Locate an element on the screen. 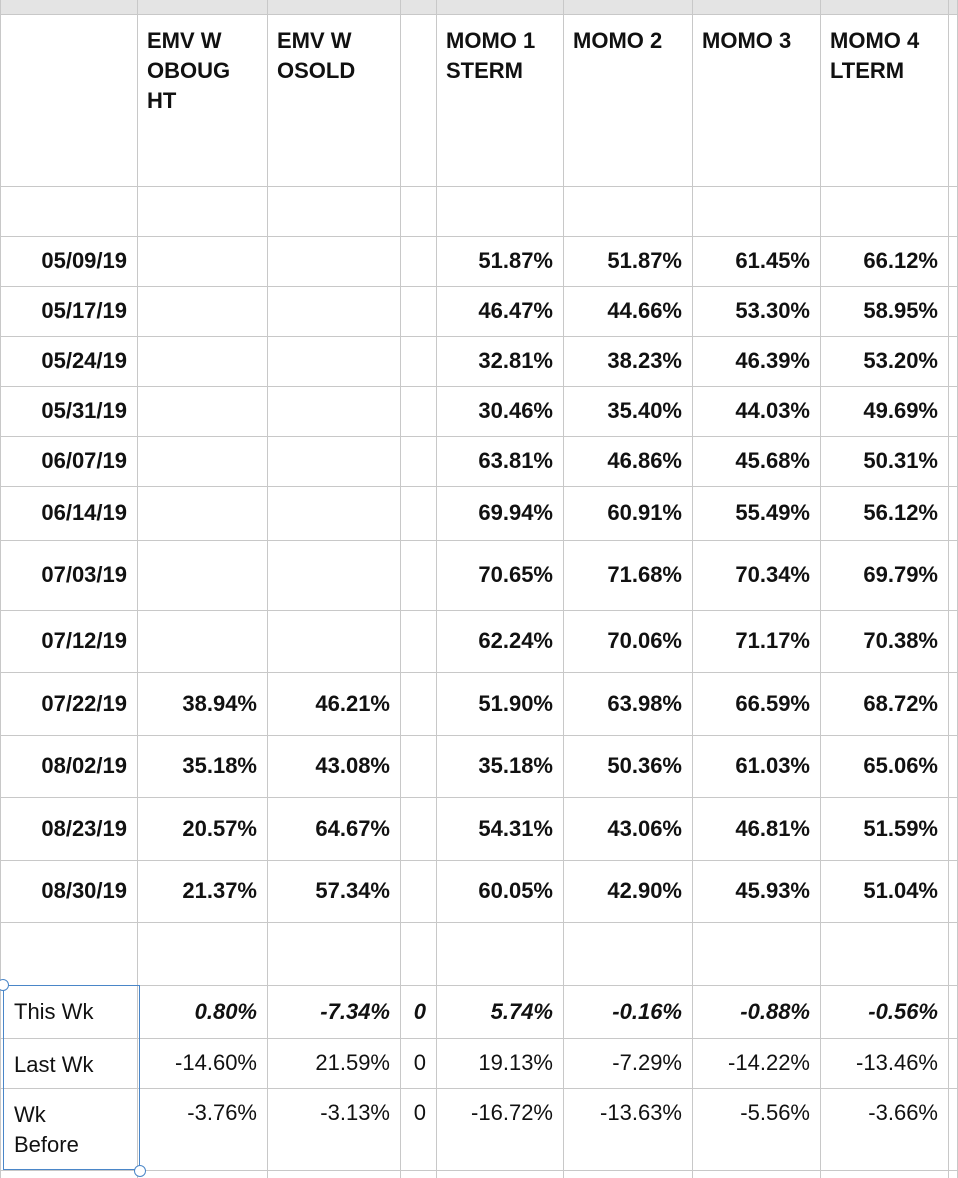 The width and height of the screenshot is (958, 1178). cell: 21.59% is located at coordinates (352, 1062).